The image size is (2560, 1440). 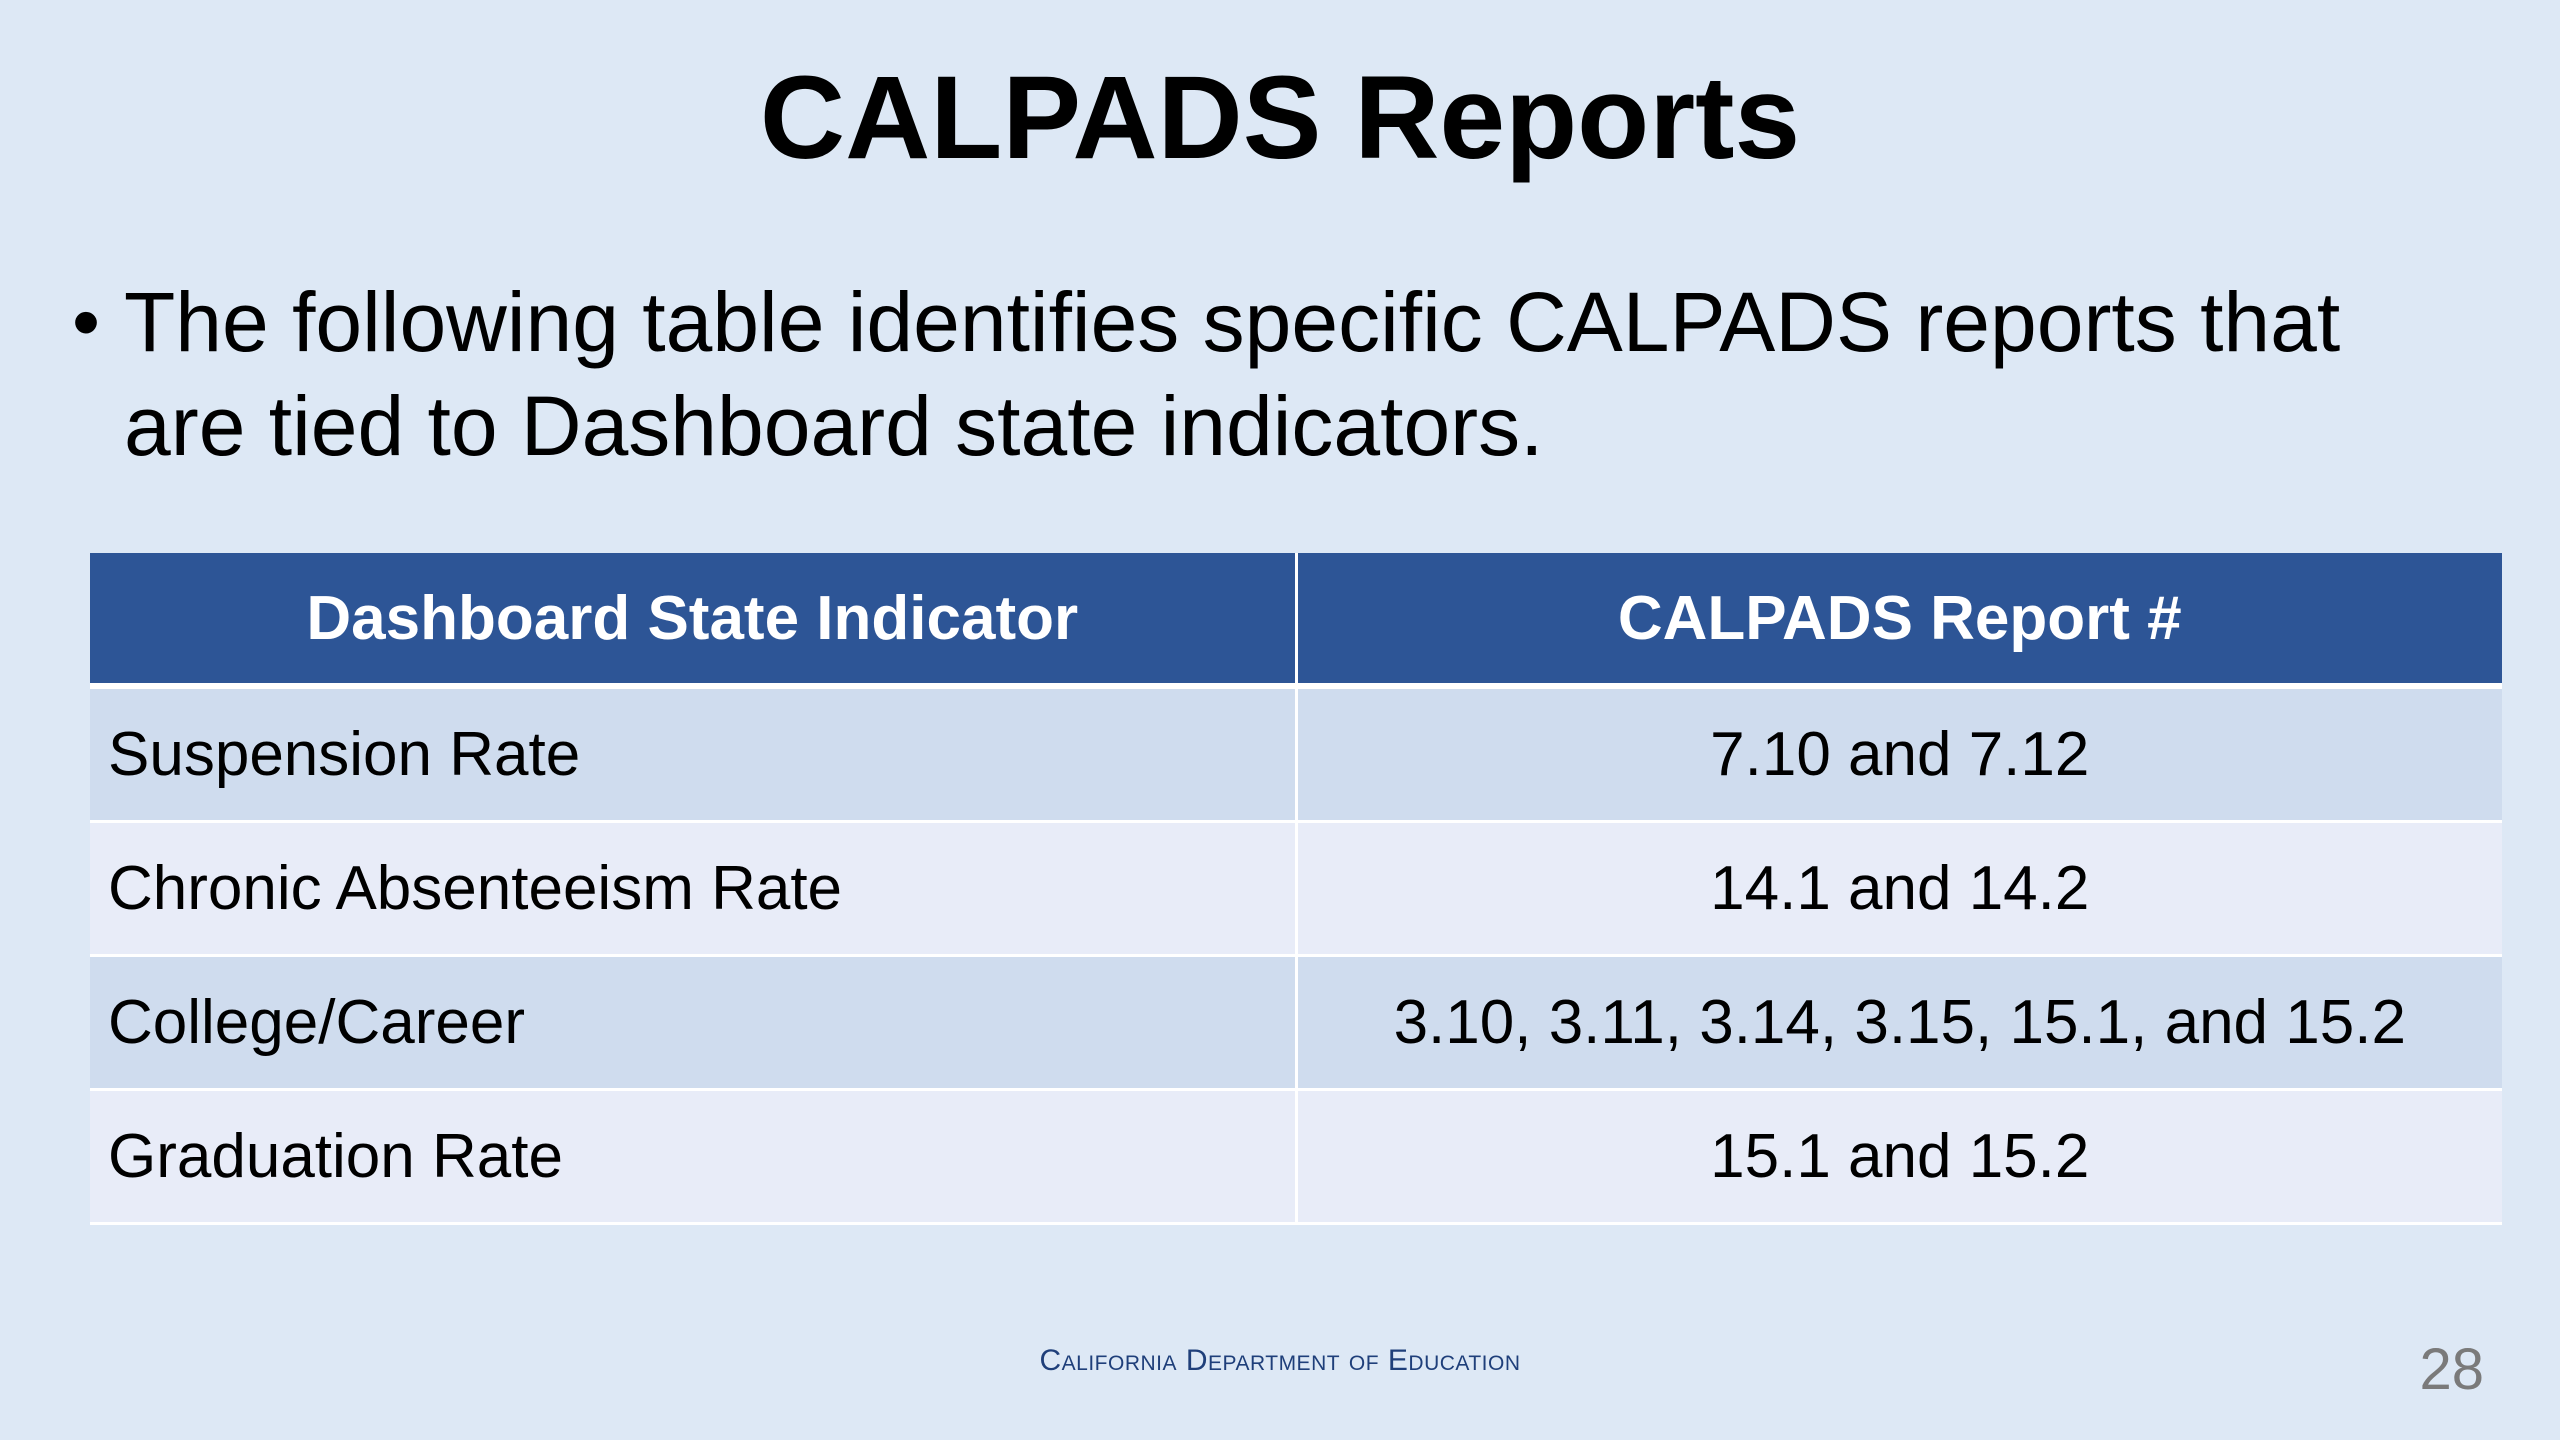 I want to click on report-cell: 3.10, 3.11, 3.14, 3.15, 15.1, and 15.2, so click(x=1899, y=1023).